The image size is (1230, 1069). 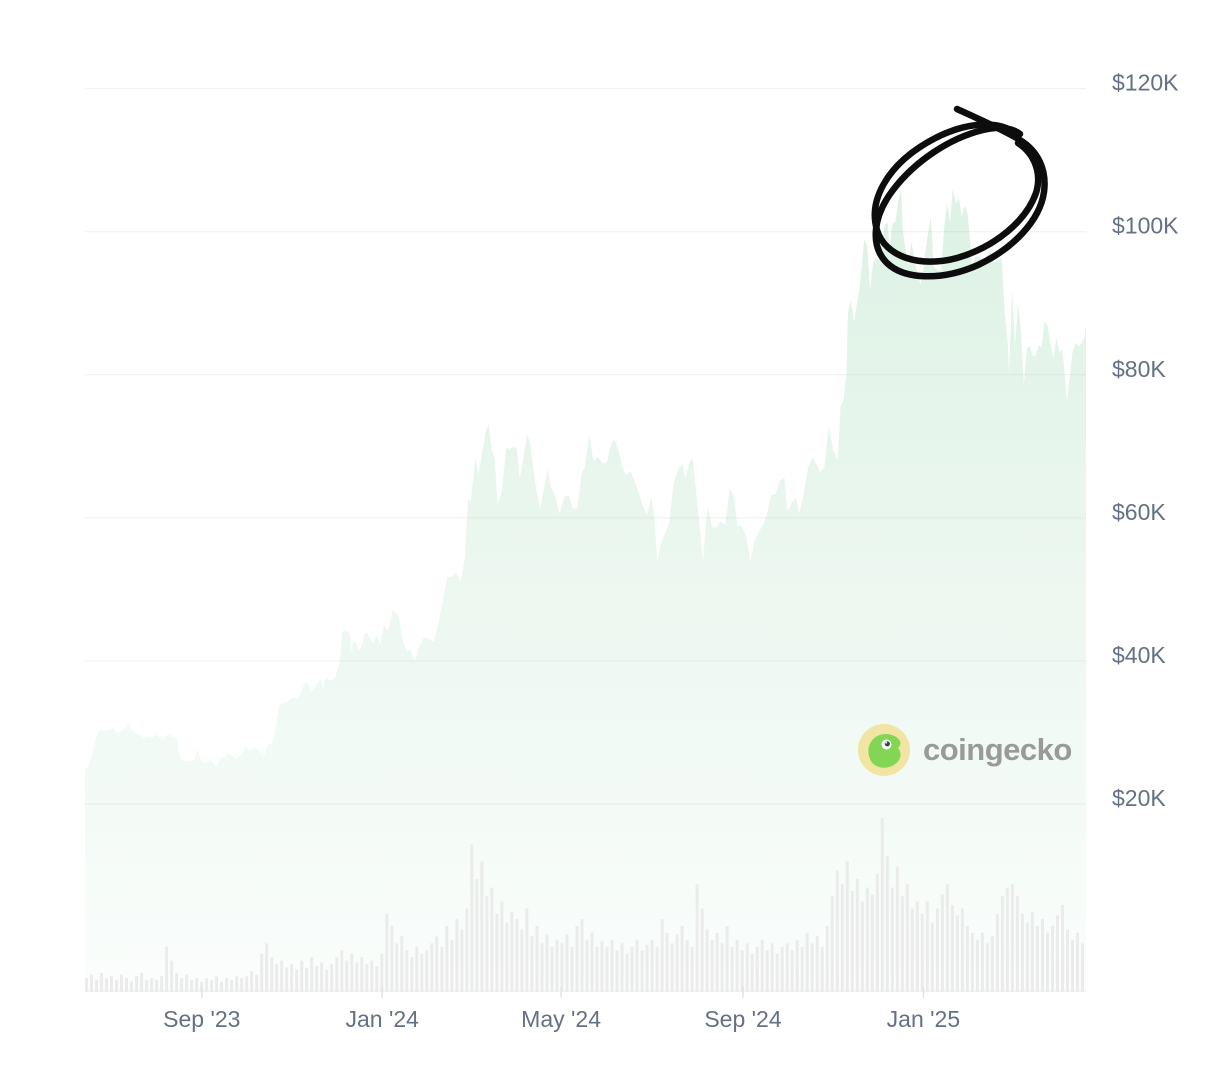 What do you see at coordinates (965, 750) in the screenshot?
I see `coingecko-watermark: coingecko` at bounding box center [965, 750].